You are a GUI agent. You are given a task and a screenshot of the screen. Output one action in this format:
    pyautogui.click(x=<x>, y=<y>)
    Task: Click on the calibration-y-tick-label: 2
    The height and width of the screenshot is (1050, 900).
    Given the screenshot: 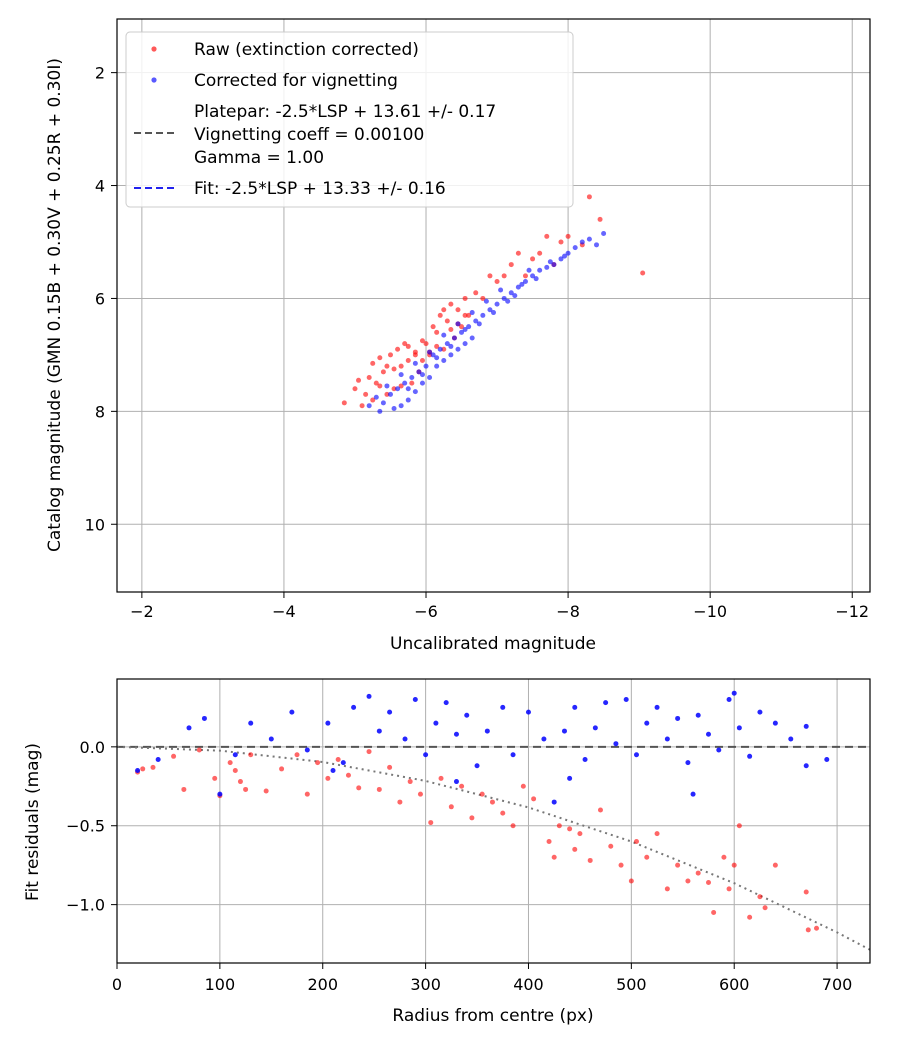 What is the action you would take?
    pyautogui.click(x=100, y=73)
    